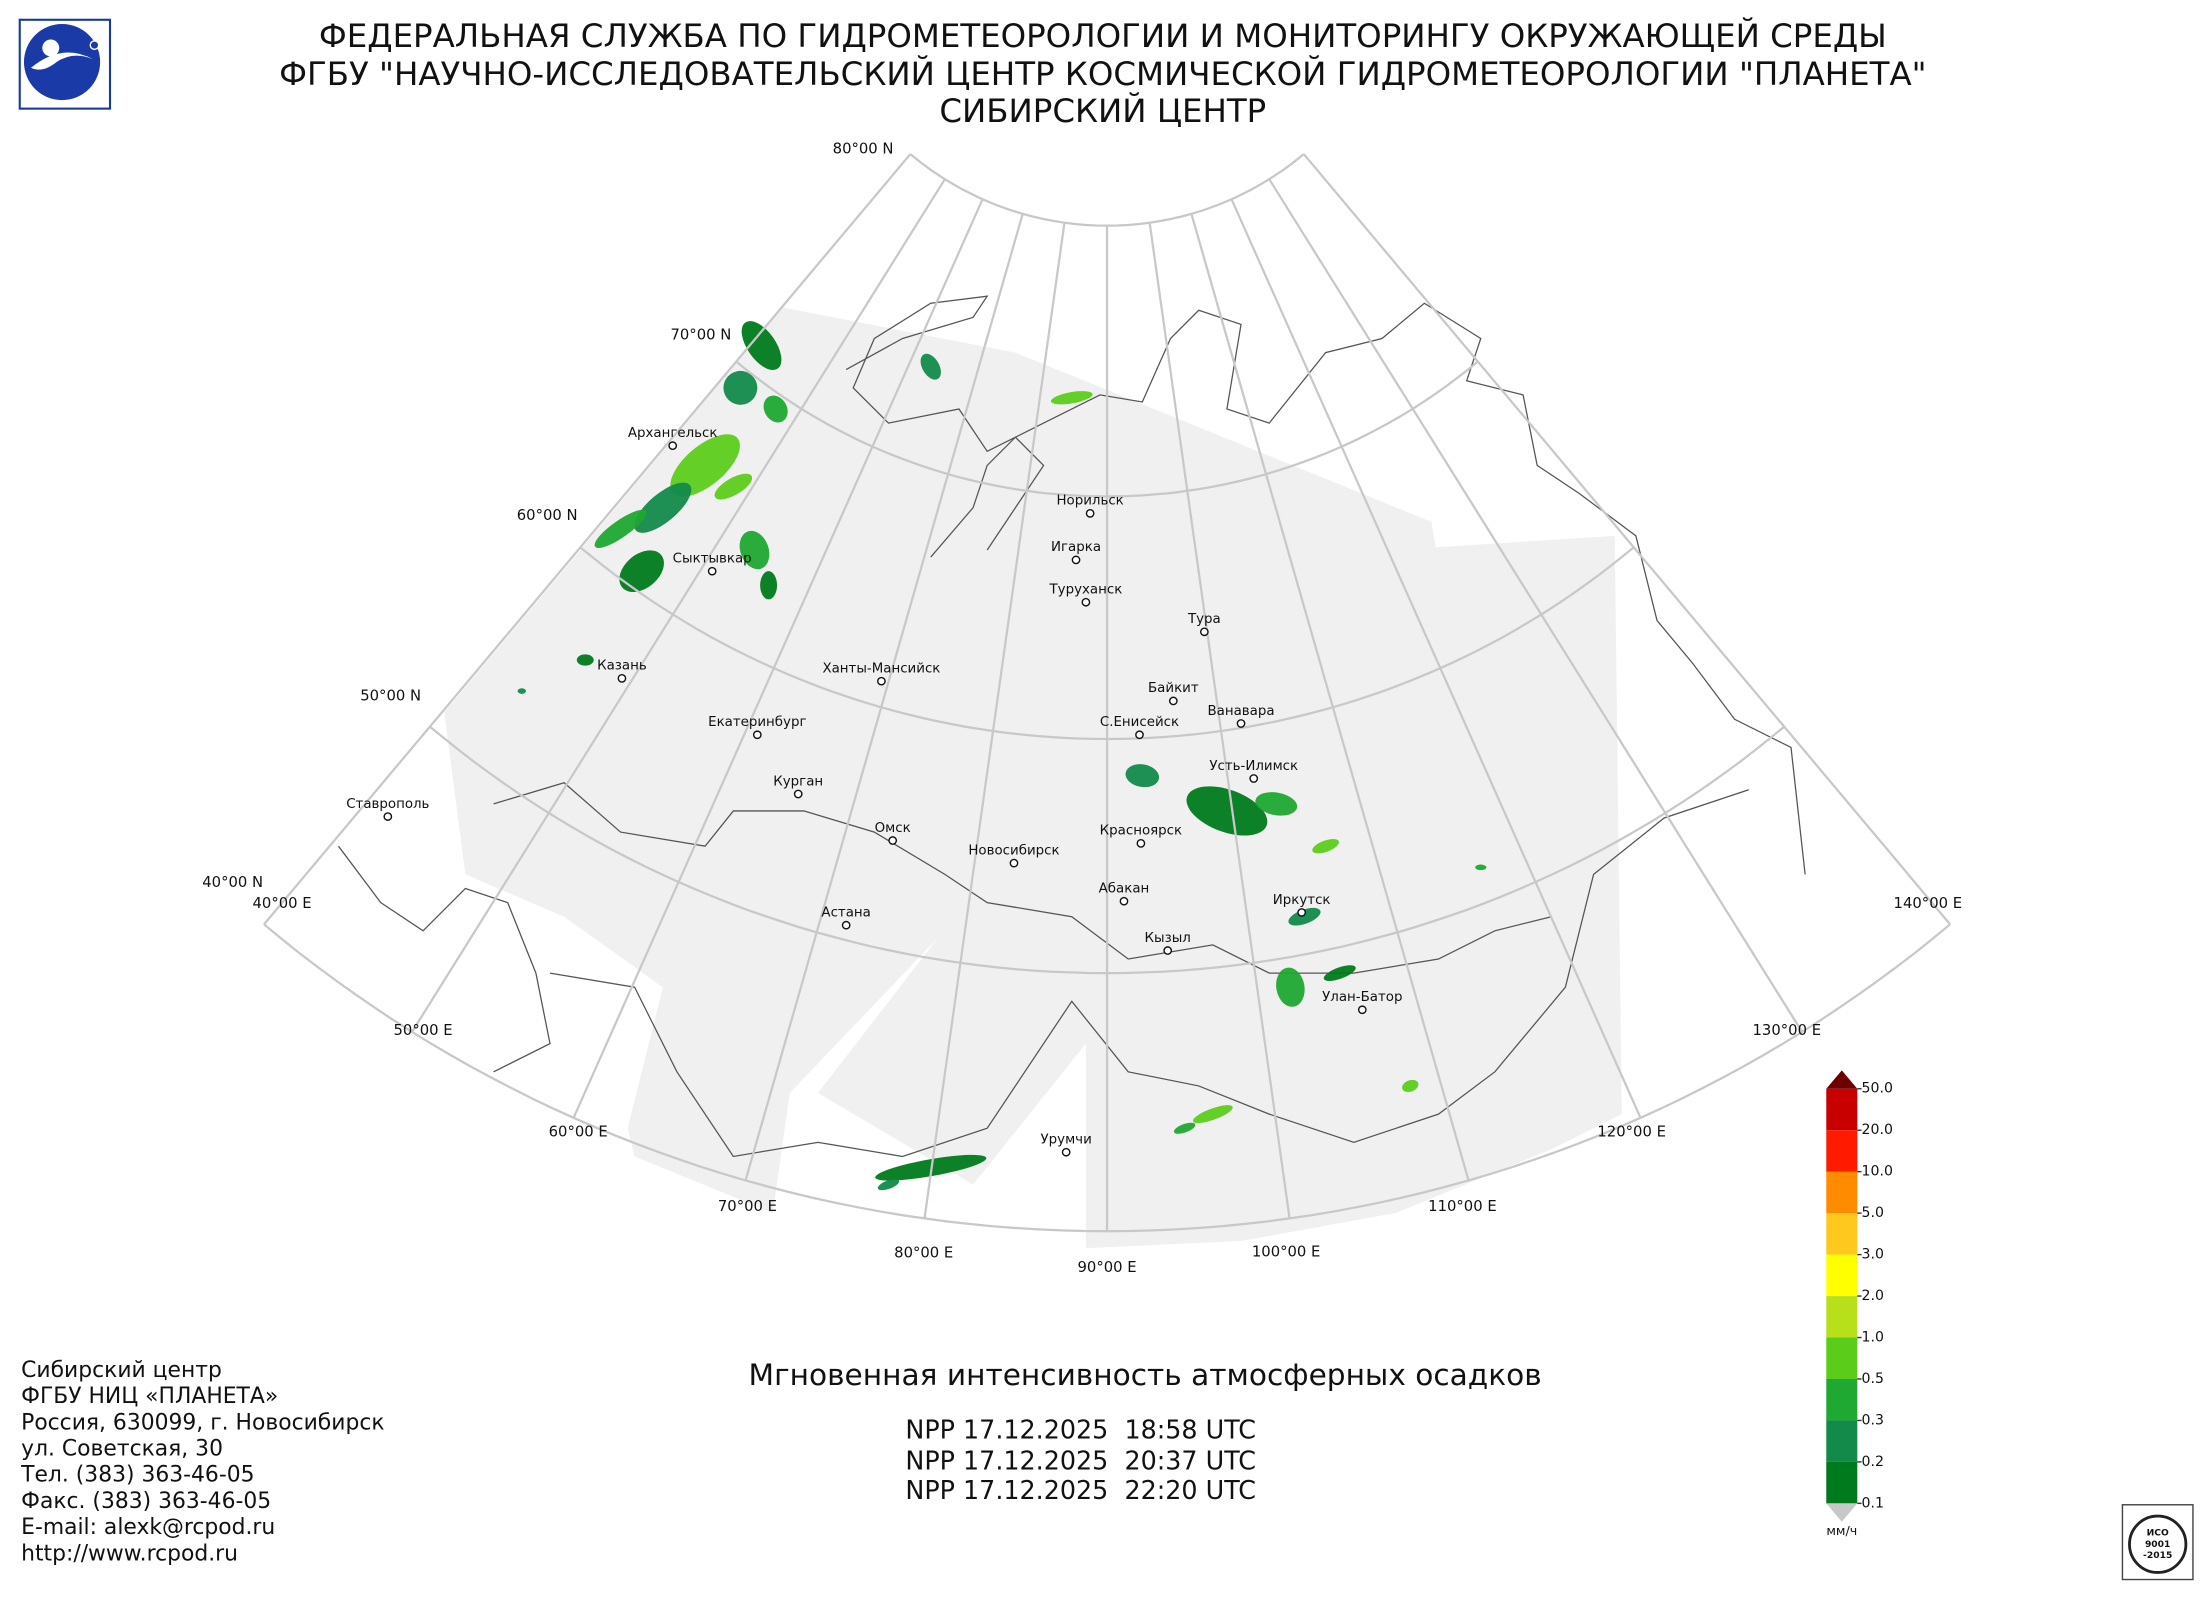  What do you see at coordinates (1877, 1089) in the screenshot?
I see `legend-label: 50.0` at bounding box center [1877, 1089].